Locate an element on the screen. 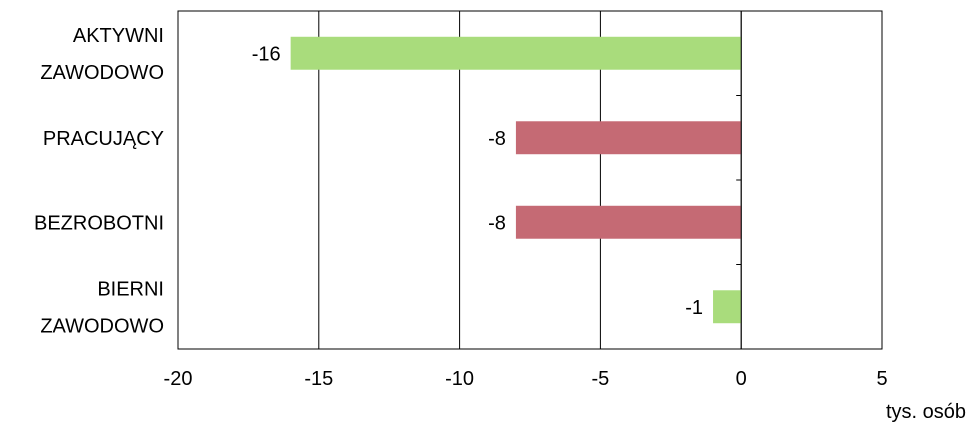 The width and height of the screenshot is (969, 423). x-tick-label: -10 is located at coordinates (459, 379).